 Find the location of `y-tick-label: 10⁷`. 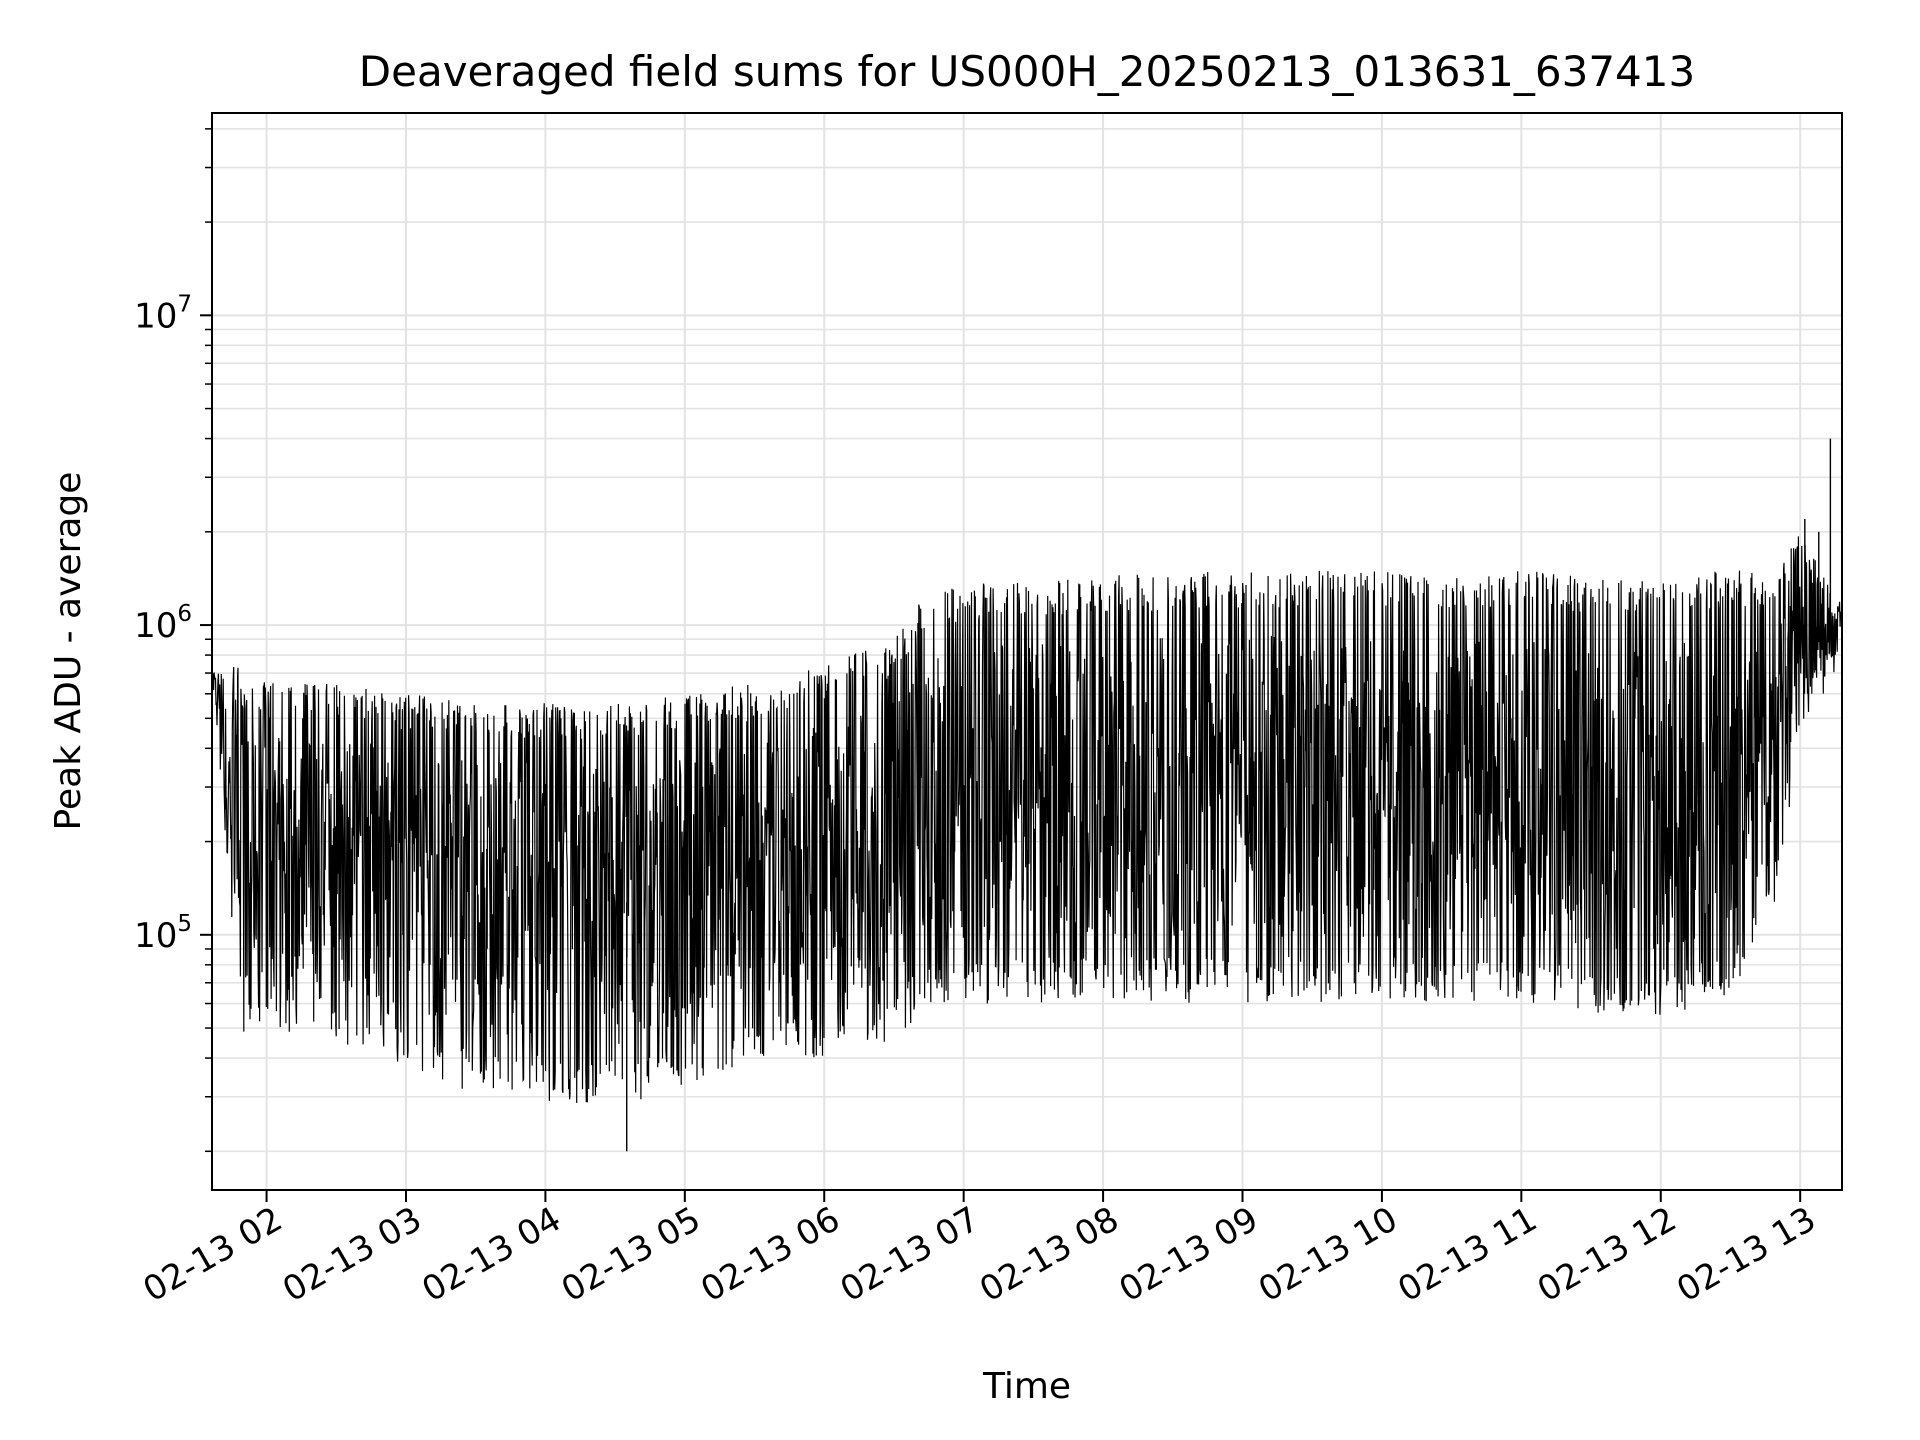

y-tick-label: 10⁷ is located at coordinates (163, 313).